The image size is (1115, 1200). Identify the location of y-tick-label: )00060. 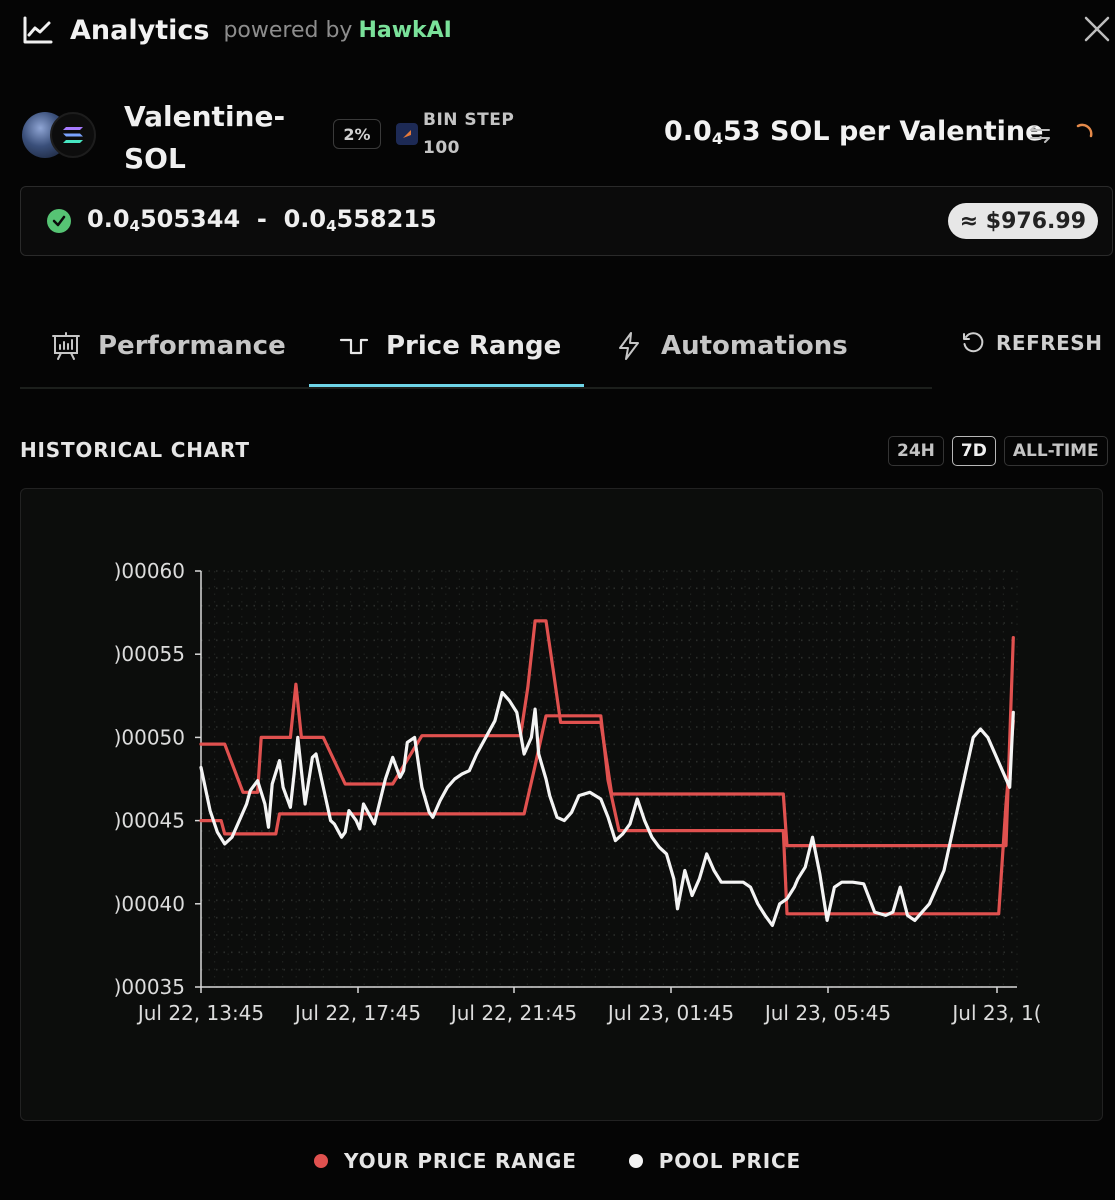
(149, 571).